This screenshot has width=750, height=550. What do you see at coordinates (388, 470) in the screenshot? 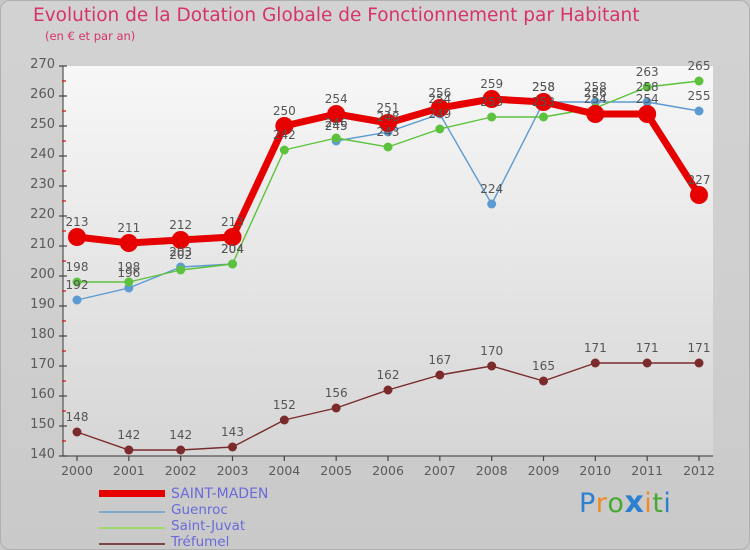
I see `x-axis-tick-label: 2006` at bounding box center [388, 470].